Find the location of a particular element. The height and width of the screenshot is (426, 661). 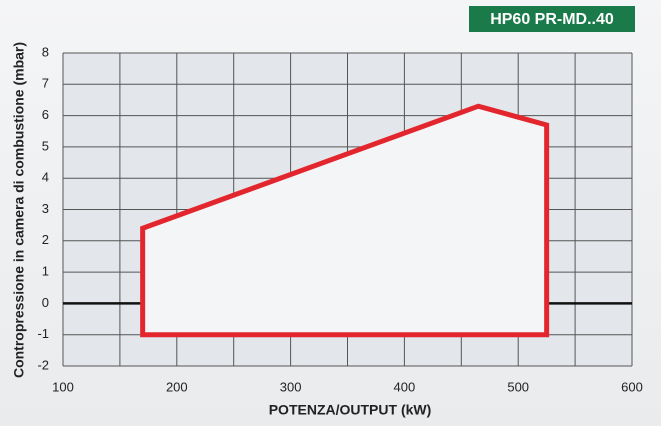

x-tick-label: 100 is located at coordinates (63, 386).